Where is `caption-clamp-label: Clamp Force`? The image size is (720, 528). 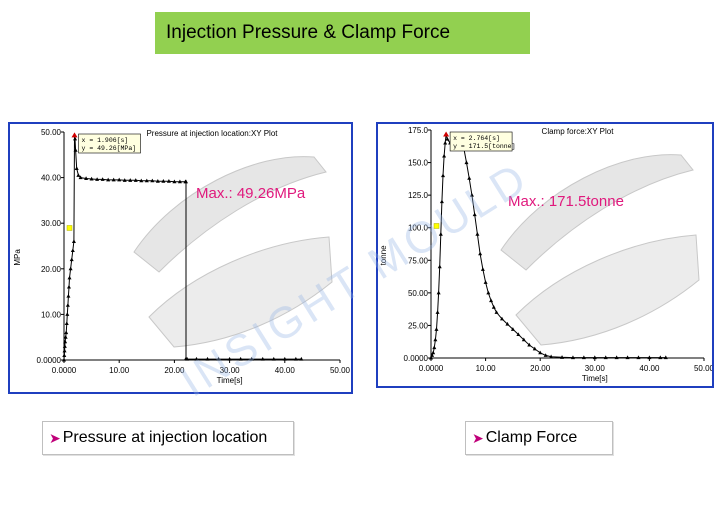 caption-clamp-label: Clamp Force is located at coordinates (531, 437).